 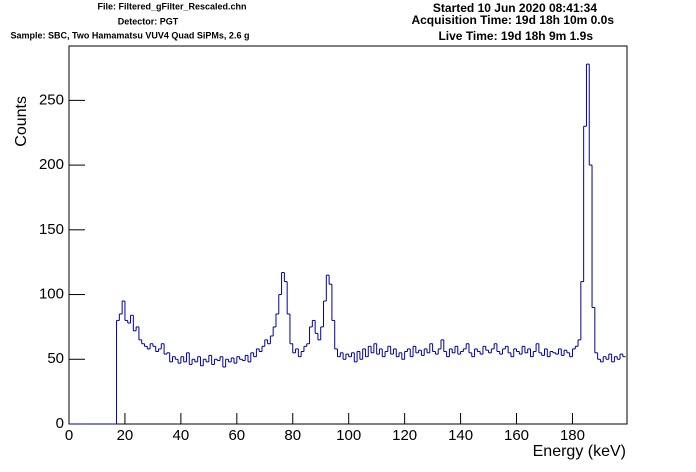 I want to click on y-tick-label: 50, so click(x=55, y=358).